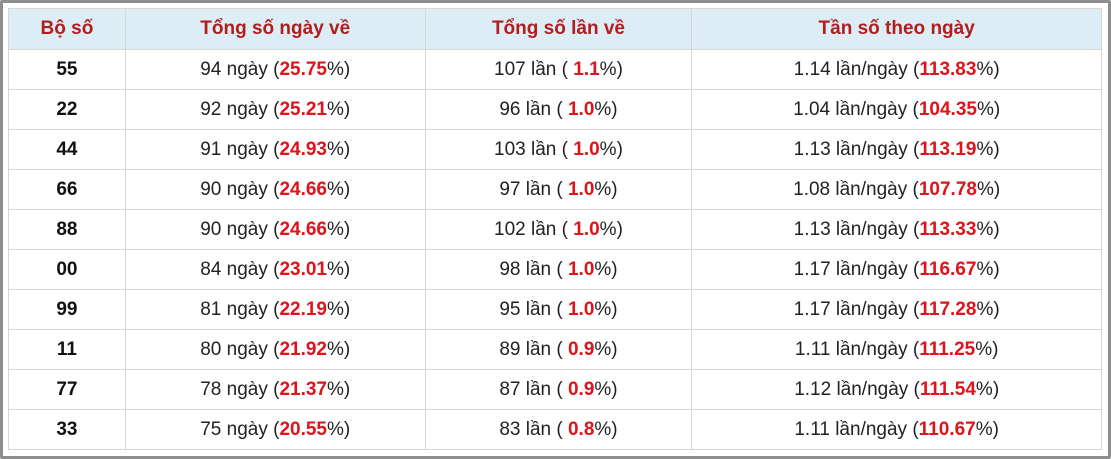 The image size is (1111, 459). I want to click on table-cell: 1.13 lần/ngày (113.19%), so click(896, 149).